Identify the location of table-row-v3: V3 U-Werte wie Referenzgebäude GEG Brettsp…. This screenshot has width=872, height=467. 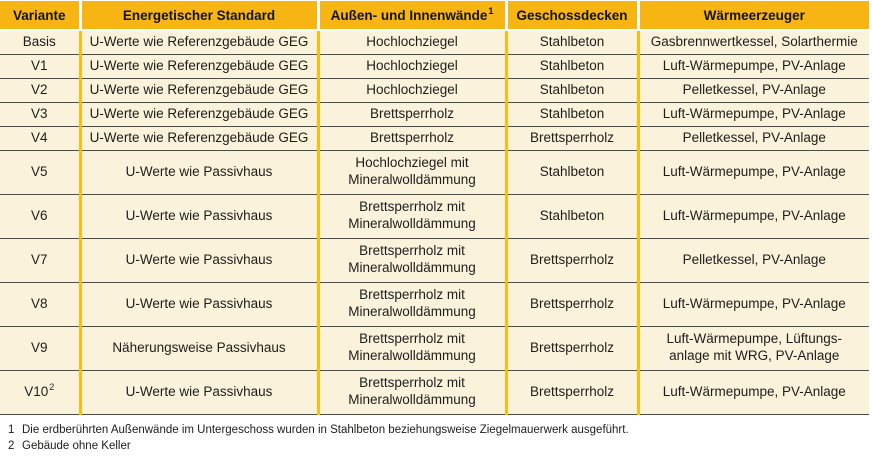
(434, 113).